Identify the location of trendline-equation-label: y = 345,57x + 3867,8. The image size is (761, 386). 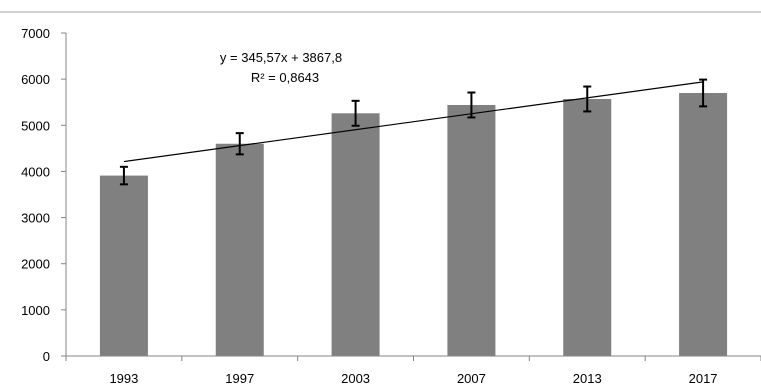
(281, 57).